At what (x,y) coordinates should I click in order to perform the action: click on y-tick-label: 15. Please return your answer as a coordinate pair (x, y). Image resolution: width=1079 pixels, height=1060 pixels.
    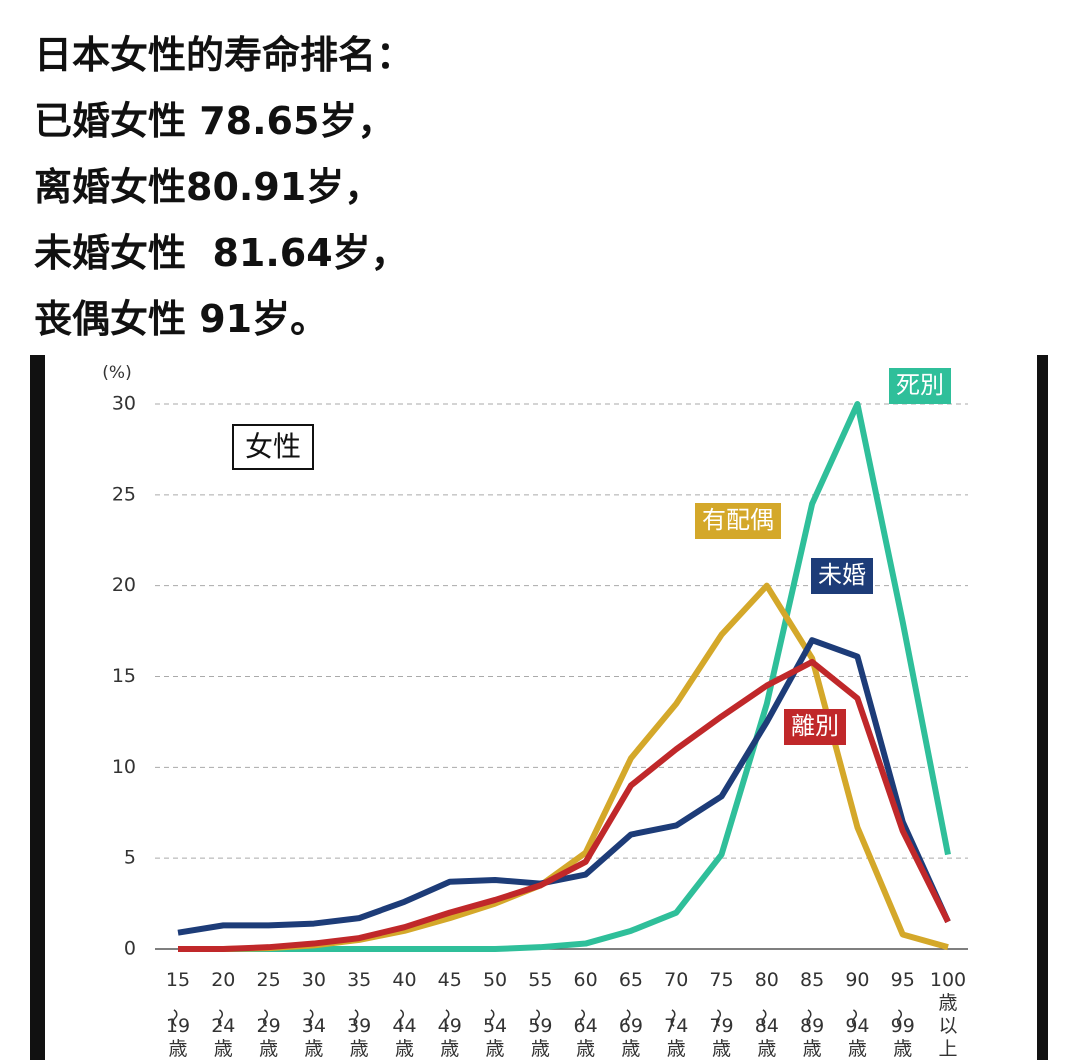
    Looking at the image, I should click on (124, 676).